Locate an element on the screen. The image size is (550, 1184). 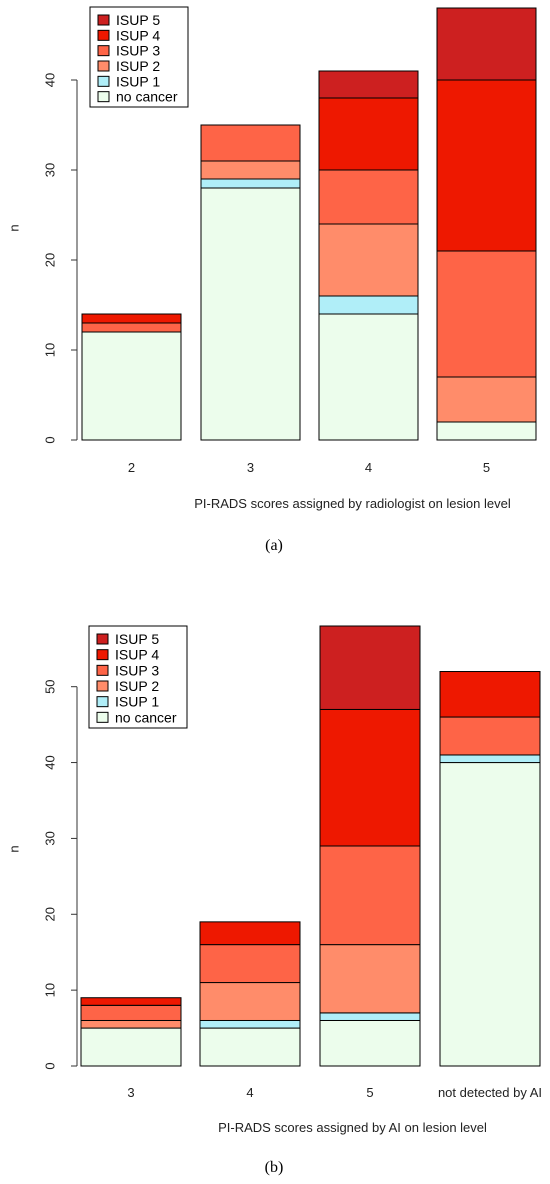
panel-caption-a: (a) is located at coordinates (274, 545).